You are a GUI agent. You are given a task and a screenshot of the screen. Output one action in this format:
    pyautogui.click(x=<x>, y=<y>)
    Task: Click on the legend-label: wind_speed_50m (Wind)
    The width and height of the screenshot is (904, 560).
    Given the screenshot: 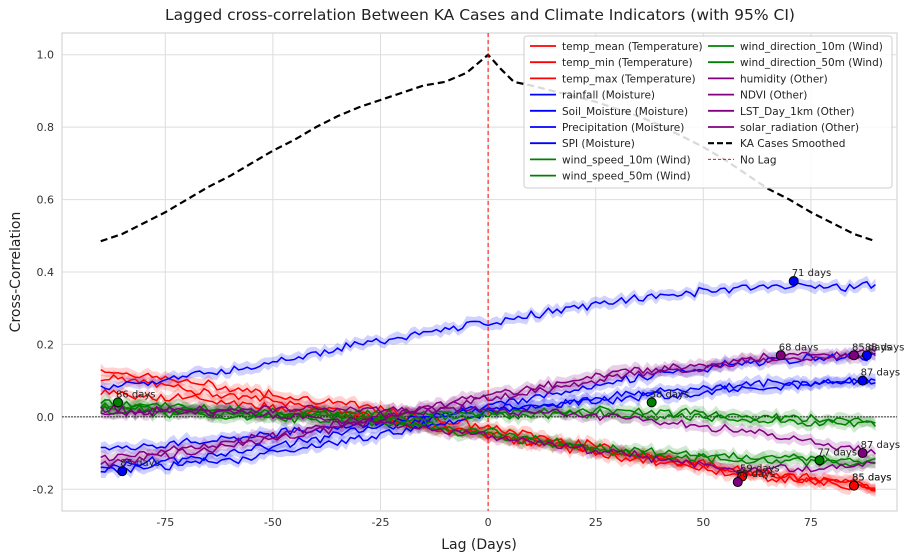 What is the action you would take?
    pyautogui.click(x=626, y=177)
    